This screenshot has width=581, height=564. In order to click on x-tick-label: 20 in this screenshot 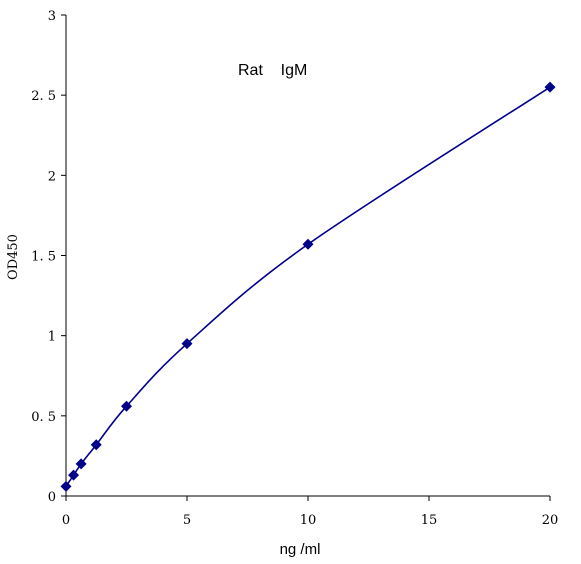, I will do `click(550, 520)`.